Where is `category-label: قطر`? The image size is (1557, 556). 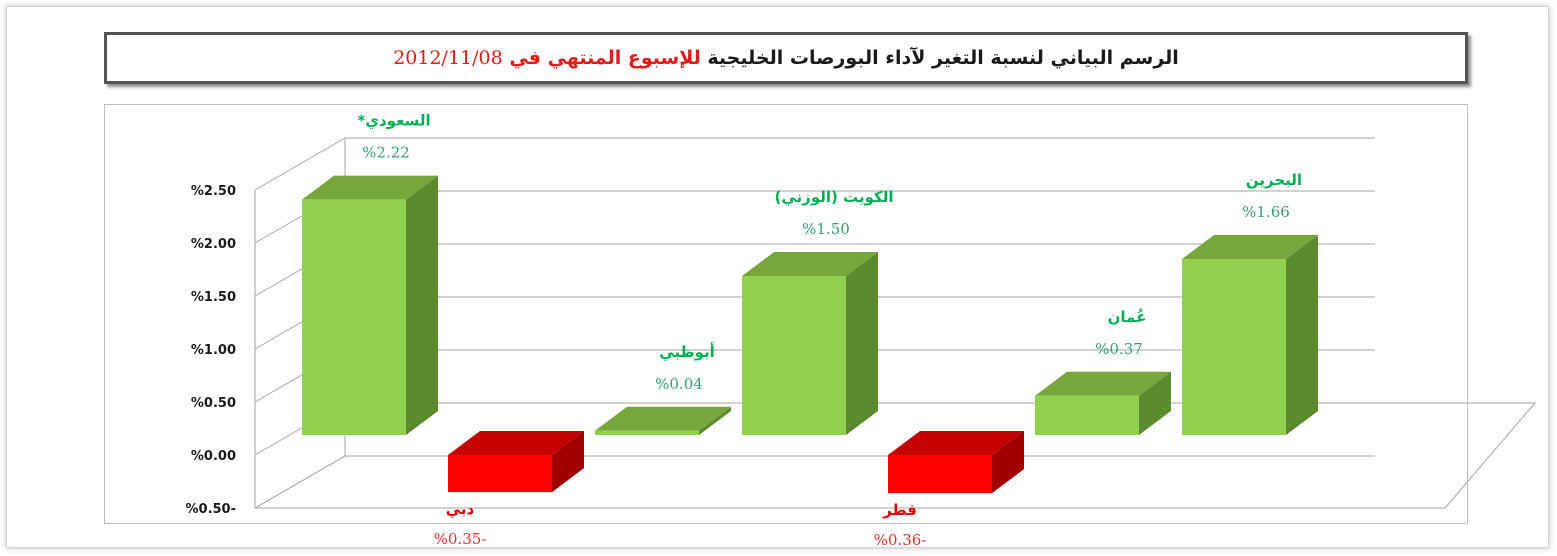
category-label: قطر is located at coordinates (899, 510).